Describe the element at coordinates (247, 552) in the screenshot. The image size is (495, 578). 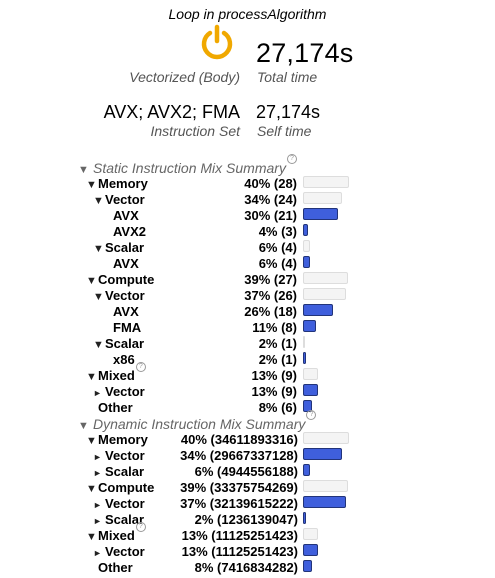
I see `mix-row: ► Vector 13% (11125251423)` at that location.